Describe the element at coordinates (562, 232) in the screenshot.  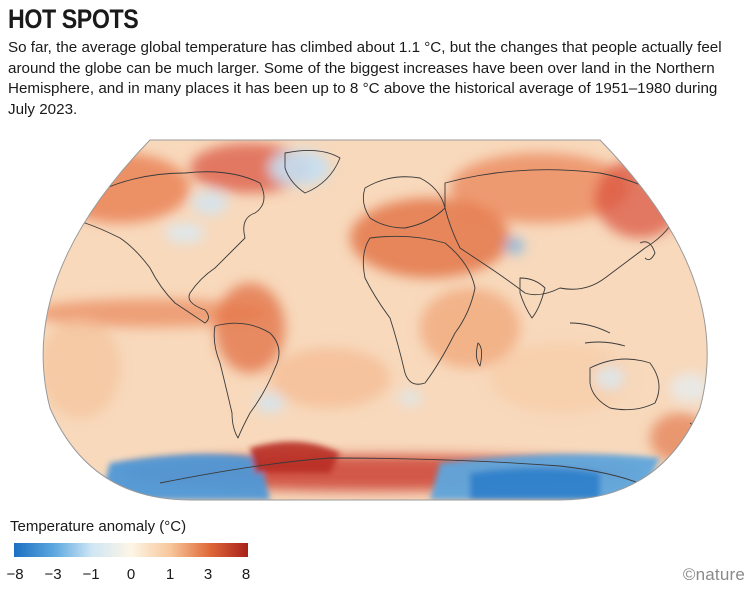
I see `coast-asia` at that location.